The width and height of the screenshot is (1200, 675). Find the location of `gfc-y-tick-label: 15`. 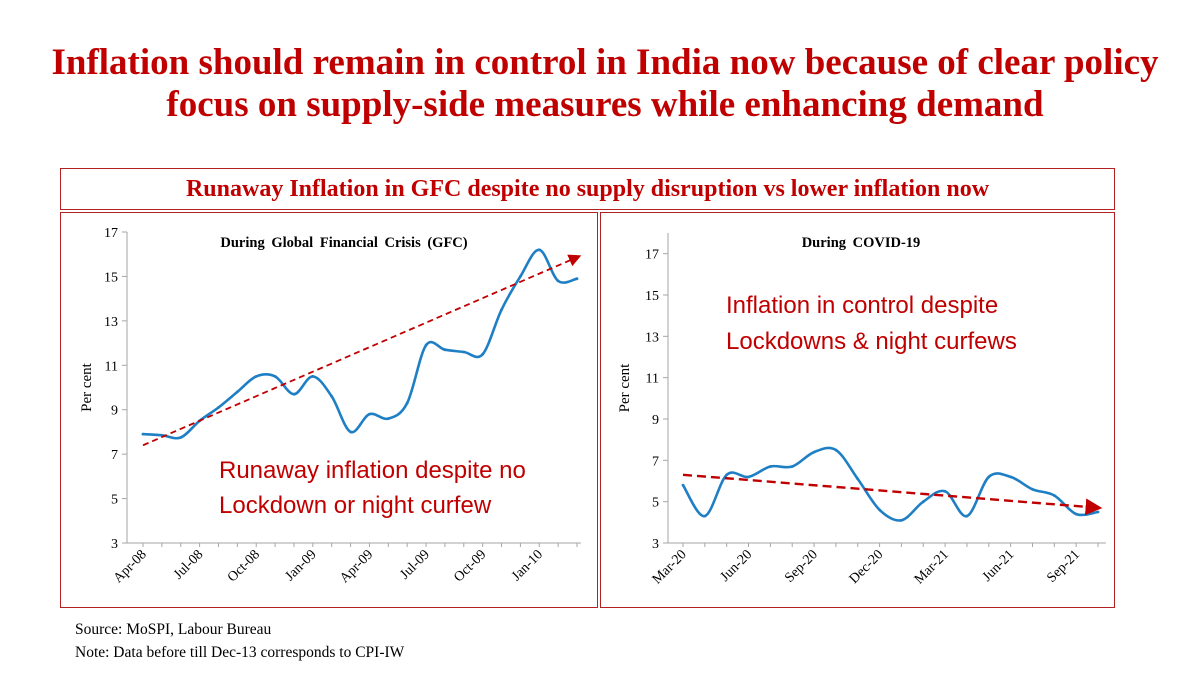

gfc-y-tick-label: 15 is located at coordinates (111, 277).